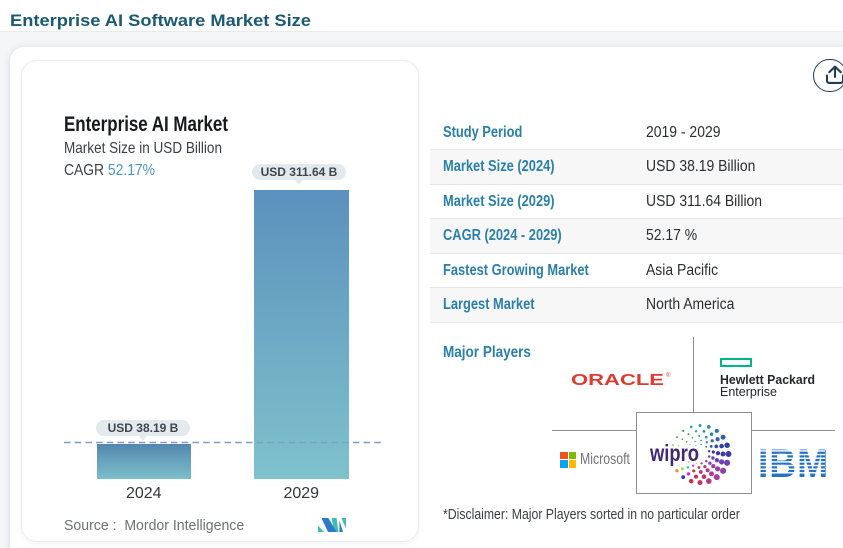 This screenshot has height=548, width=843. I want to click on svg-text: wipro, so click(674, 453).